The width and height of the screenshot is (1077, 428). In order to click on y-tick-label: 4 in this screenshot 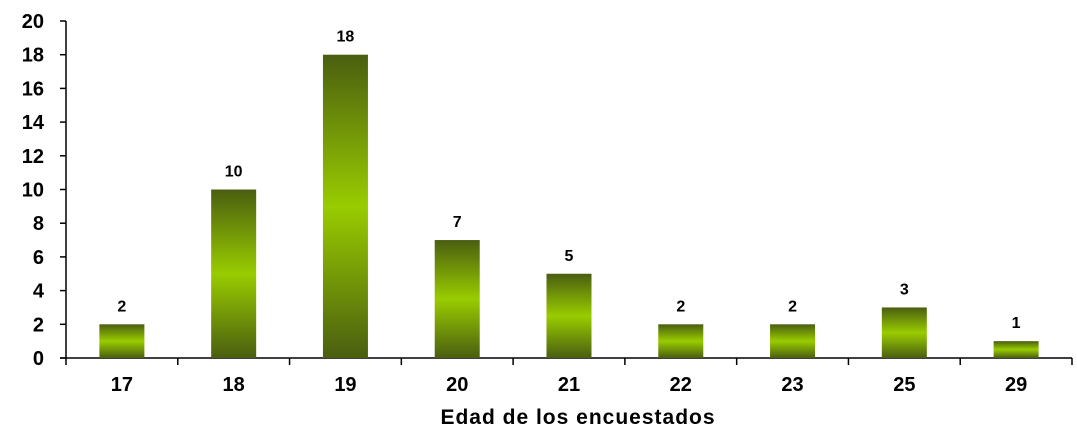, I will do `click(39, 292)`.